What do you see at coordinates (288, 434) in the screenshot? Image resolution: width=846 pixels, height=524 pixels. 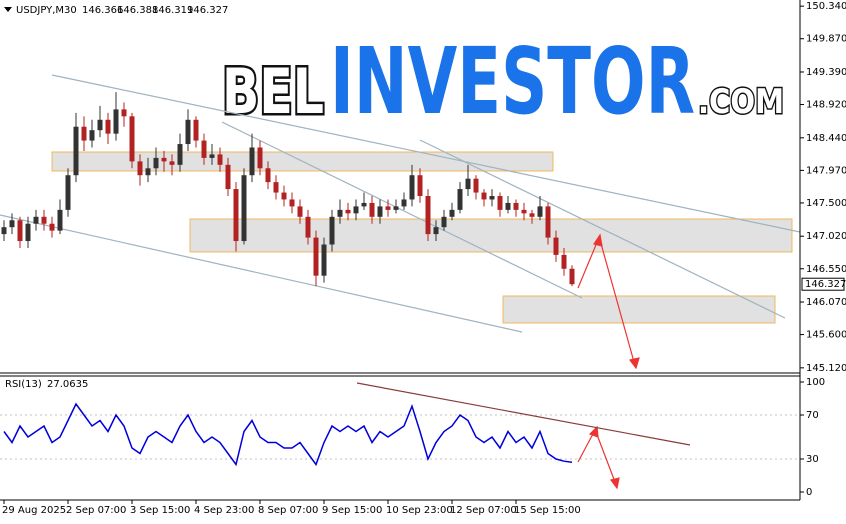 I see `rsi-line` at bounding box center [288, 434].